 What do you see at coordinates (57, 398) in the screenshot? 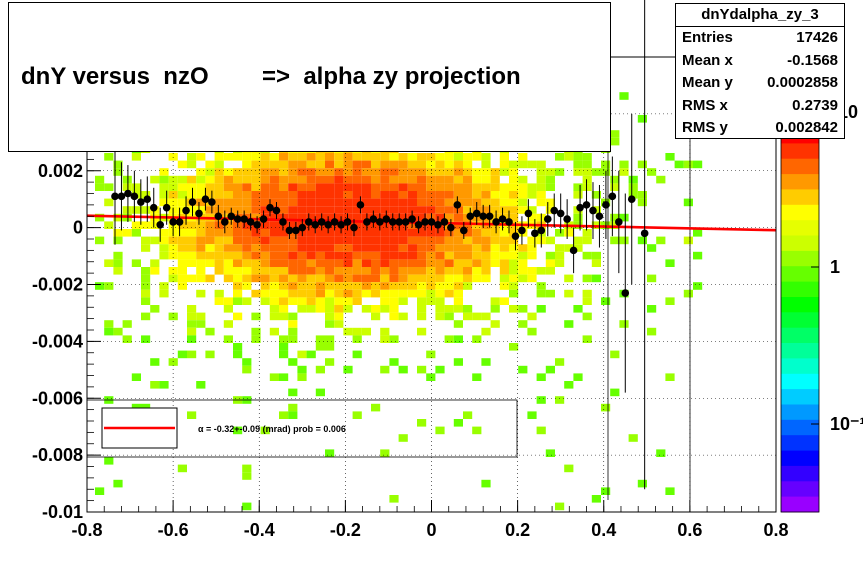
I see `y-tick-label: -0.006` at bounding box center [57, 398].